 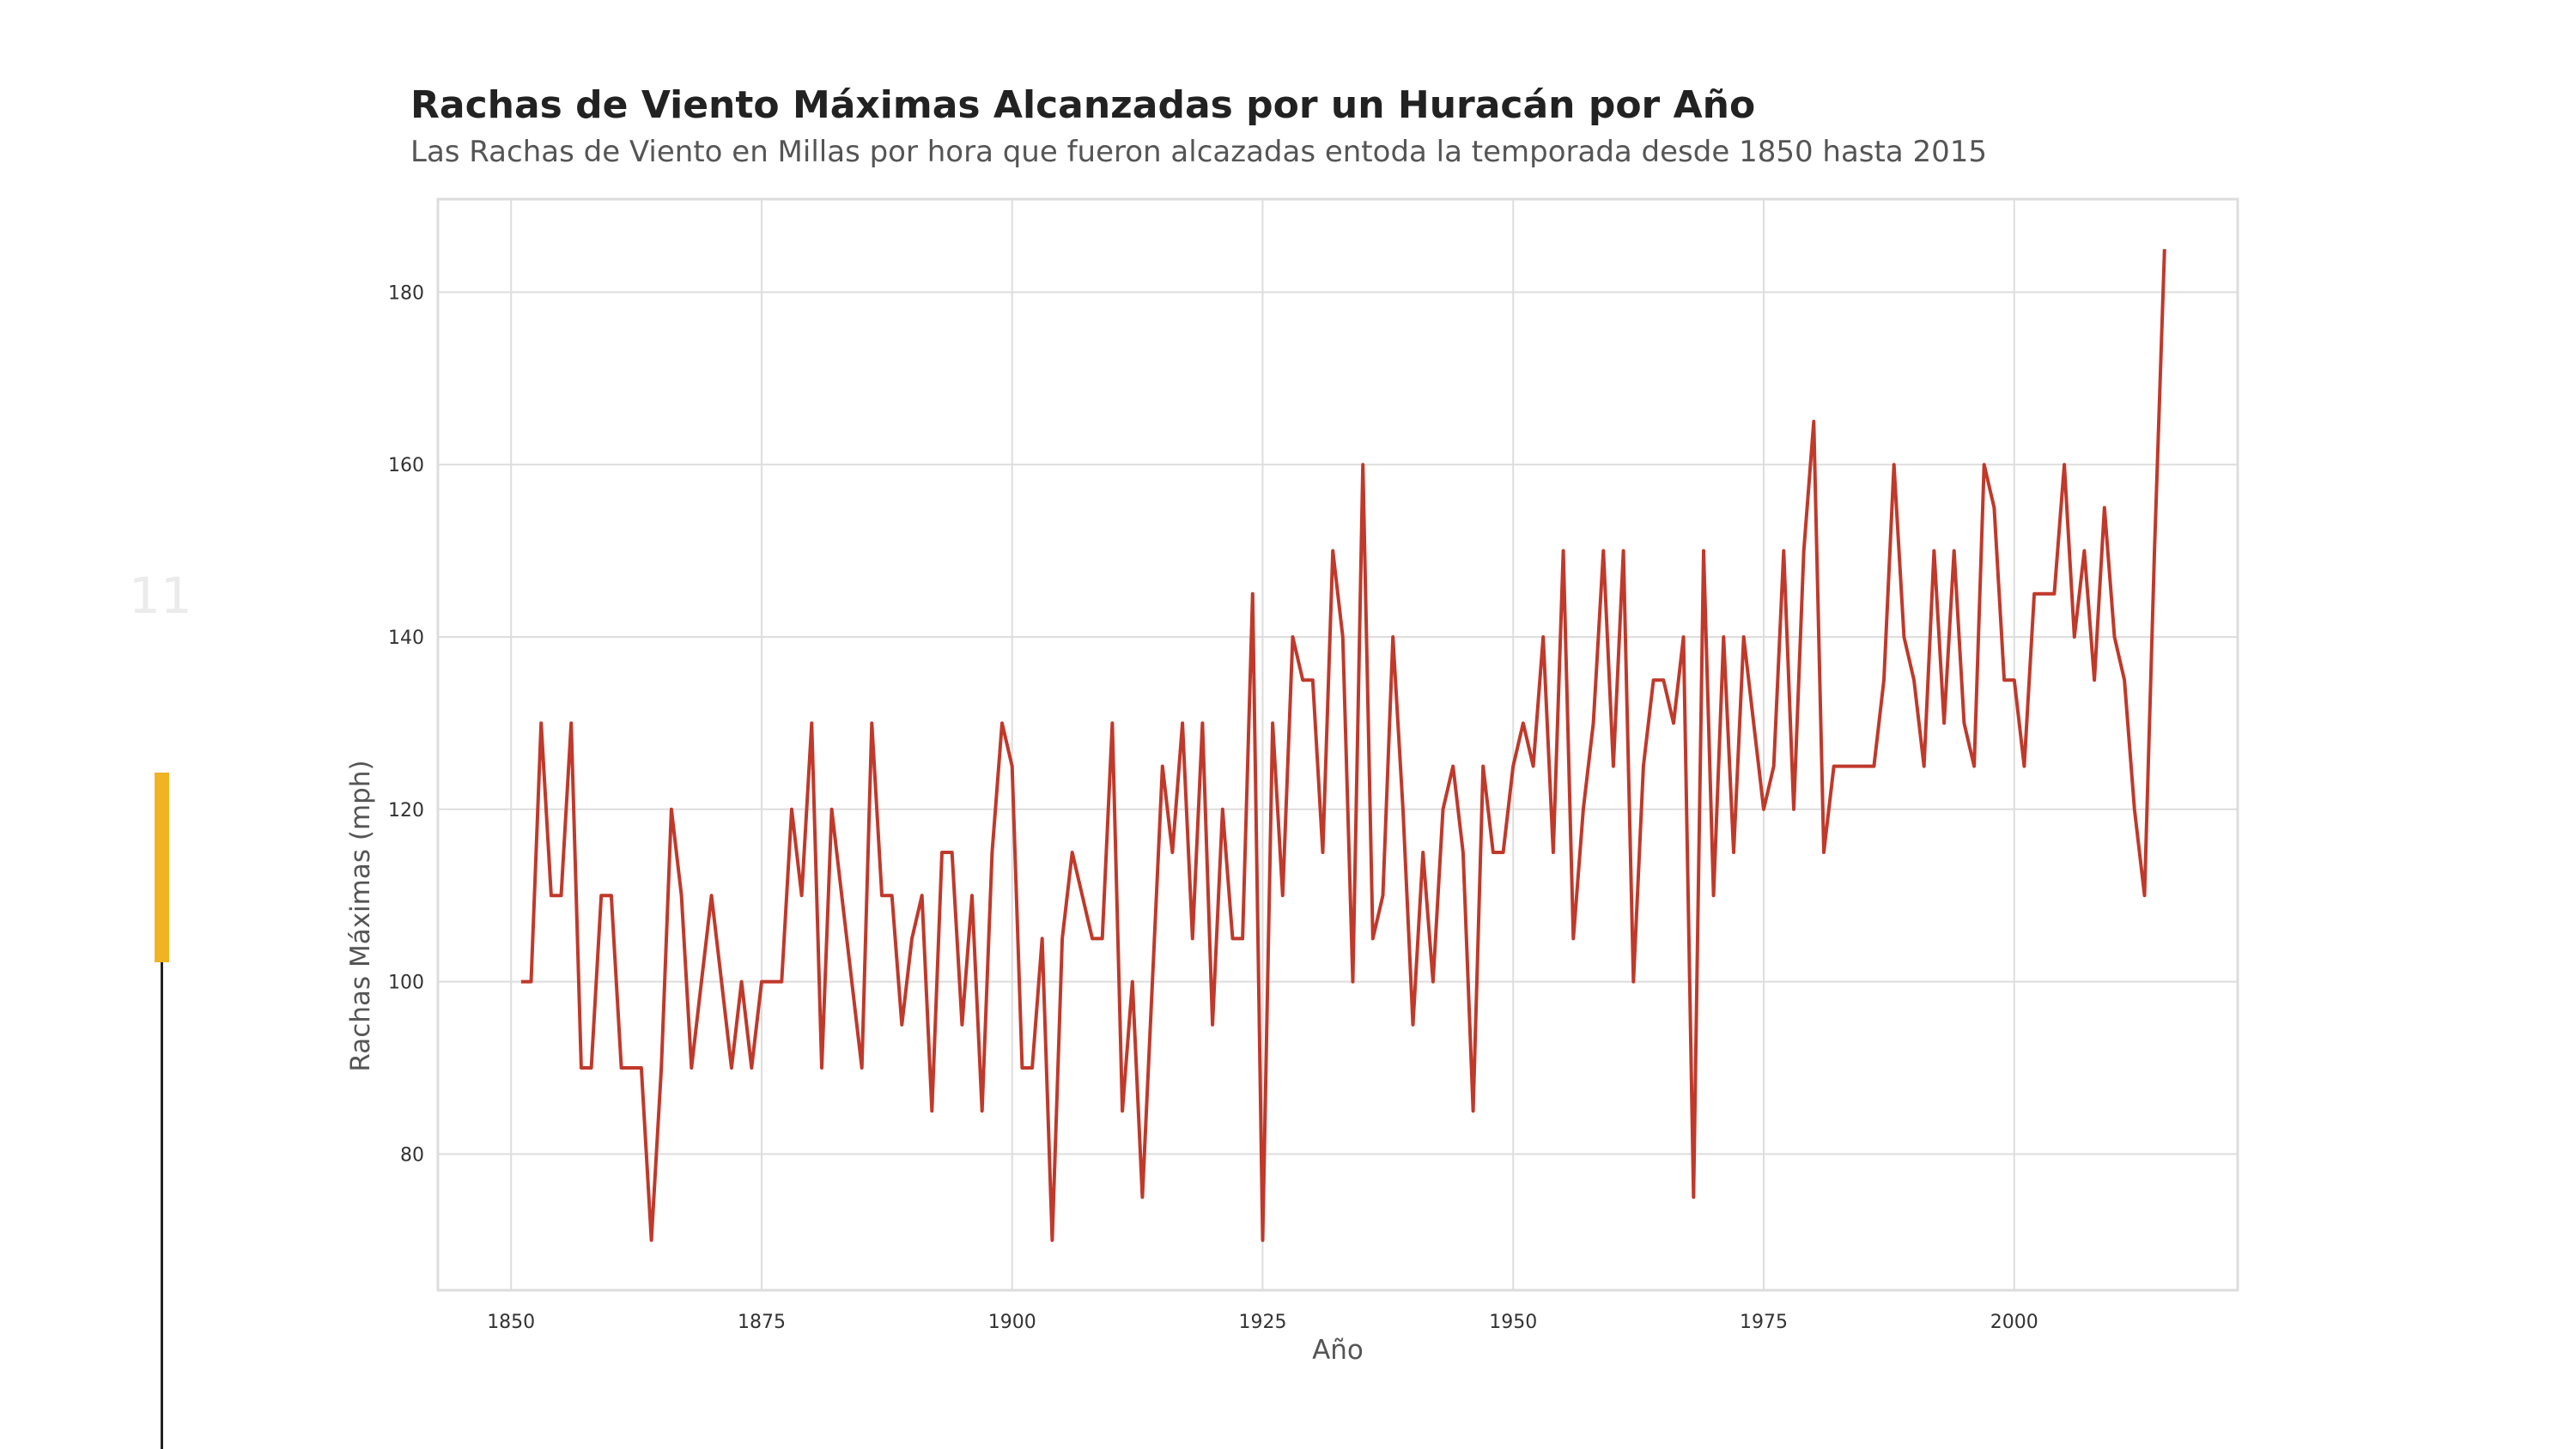 I want to click on x-tick-label: 1925, so click(x=1262, y=1322).